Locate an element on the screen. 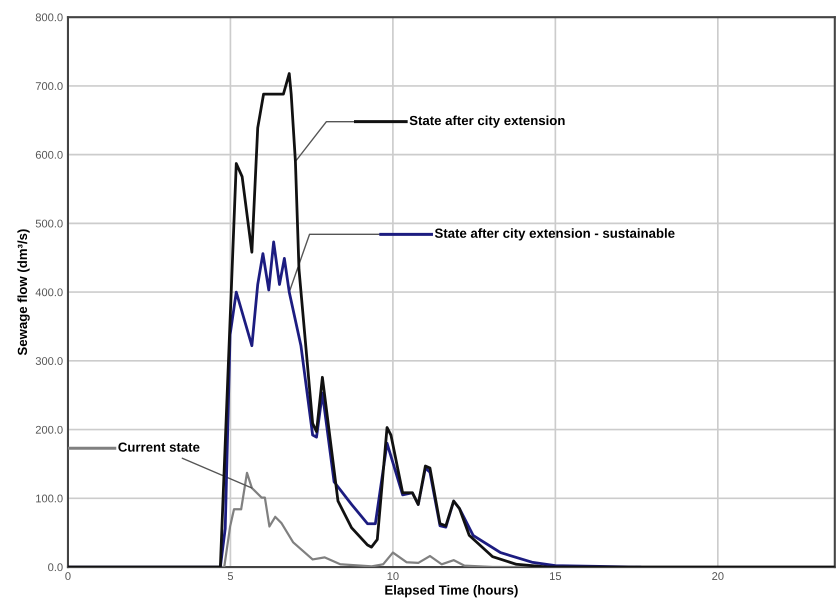 The width and height of the screenshot is (839, 613). y-tick-label: 300.0 is located at coordinates (49, 361).